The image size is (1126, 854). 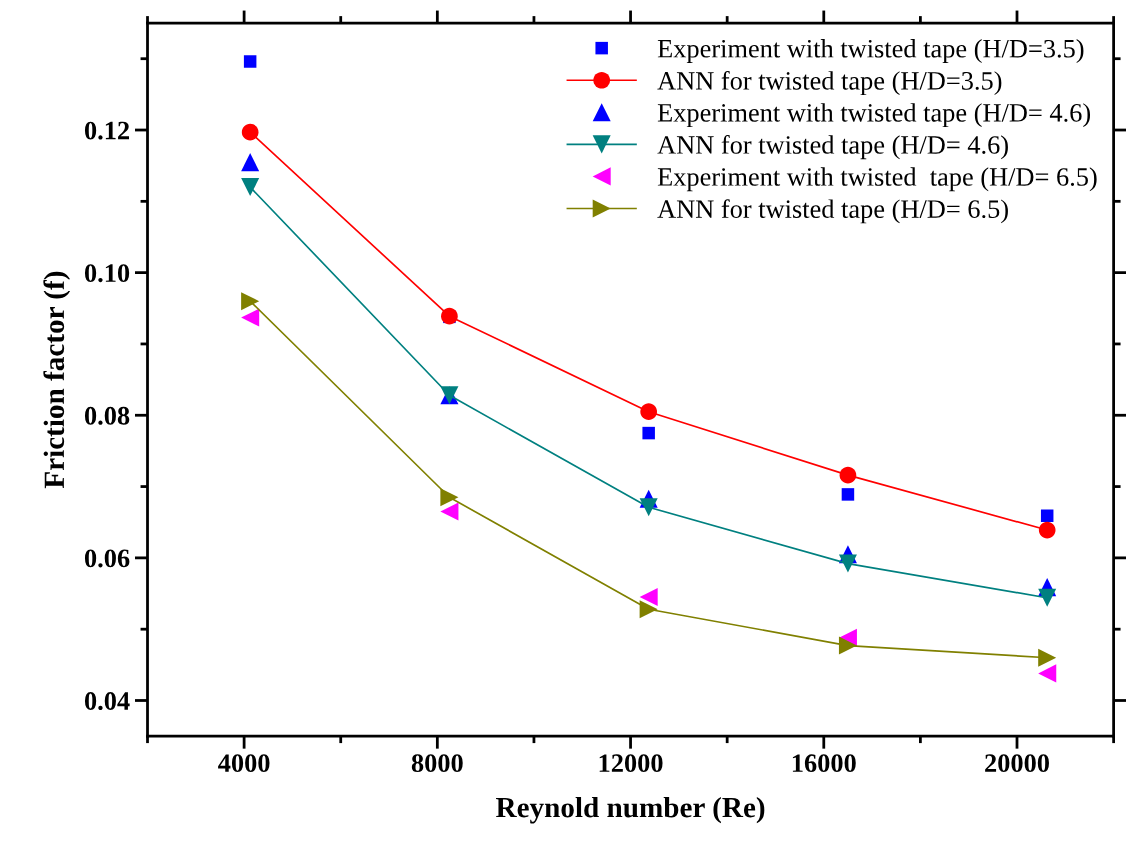 I want to click on legend-label: Experiment with twisted tape (H/D= 6.5), so click(x=877, y=179).